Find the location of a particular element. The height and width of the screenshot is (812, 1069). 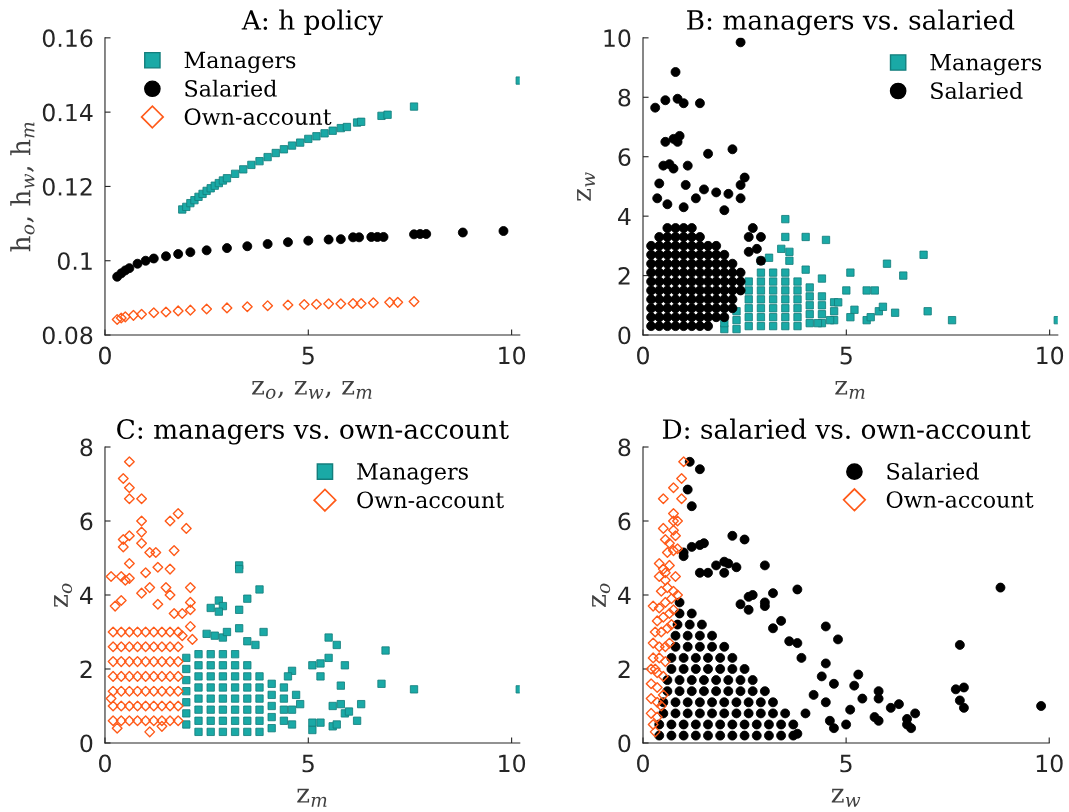

y-tick-label: 0.1 is located at coordinates (74, 261).